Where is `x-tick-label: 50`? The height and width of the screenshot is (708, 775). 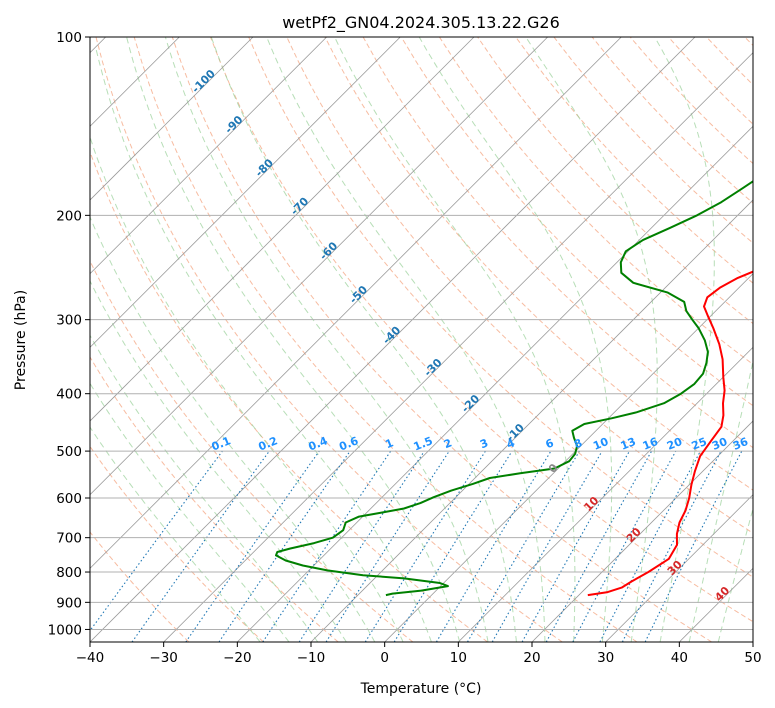
x-tick-label: 50 is located at coordinates (752, 658).